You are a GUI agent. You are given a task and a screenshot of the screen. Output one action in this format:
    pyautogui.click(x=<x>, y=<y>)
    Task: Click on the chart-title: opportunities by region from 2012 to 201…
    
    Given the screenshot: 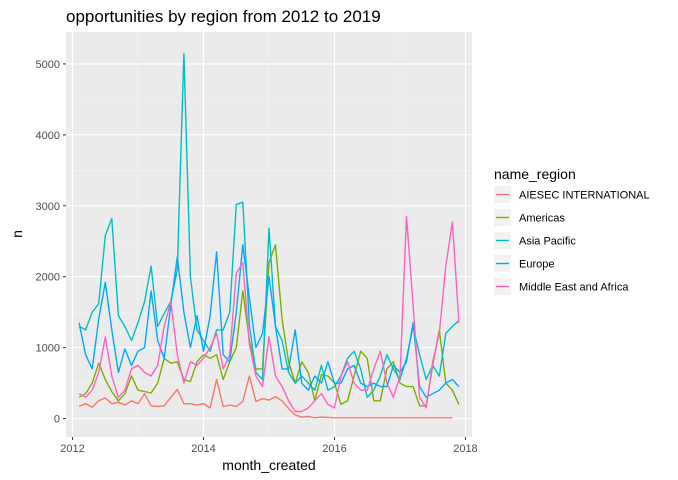 What is the action you would take?
    pyautogui.click(x=223, y=16)
    